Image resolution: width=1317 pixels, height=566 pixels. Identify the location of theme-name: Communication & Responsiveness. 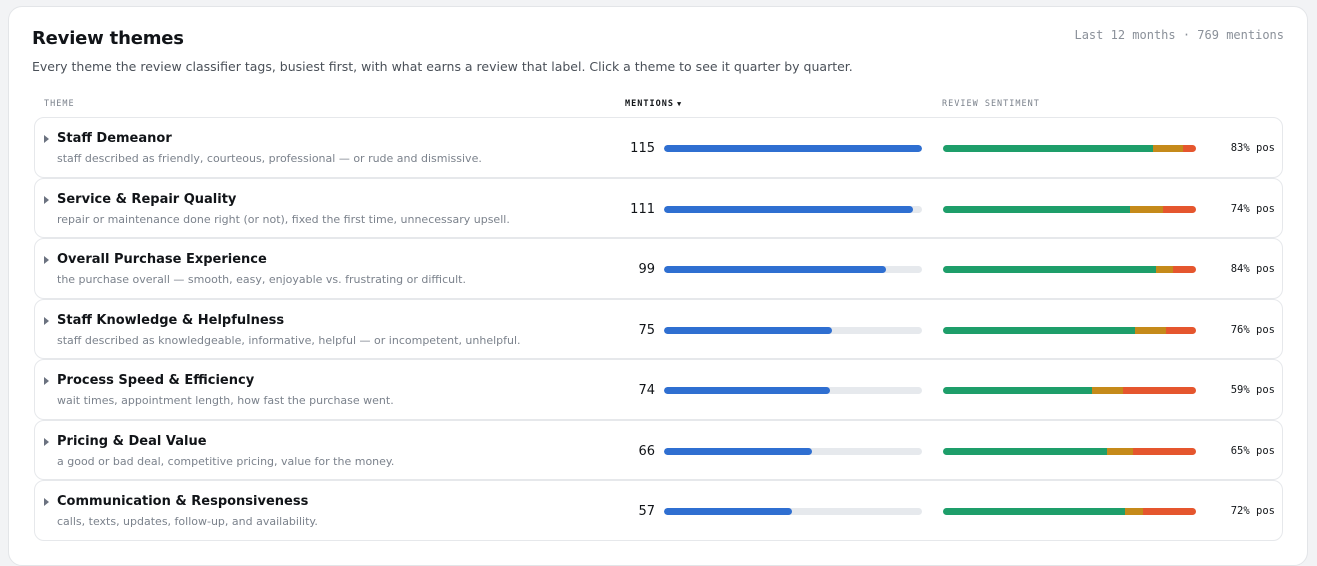
(183, 501).